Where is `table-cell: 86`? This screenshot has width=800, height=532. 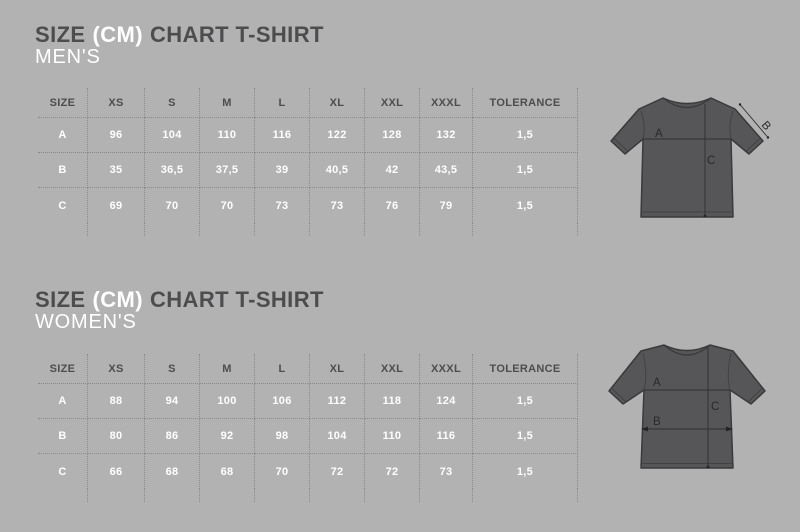
table-cell: 86 is located at coordinates (172, 436).